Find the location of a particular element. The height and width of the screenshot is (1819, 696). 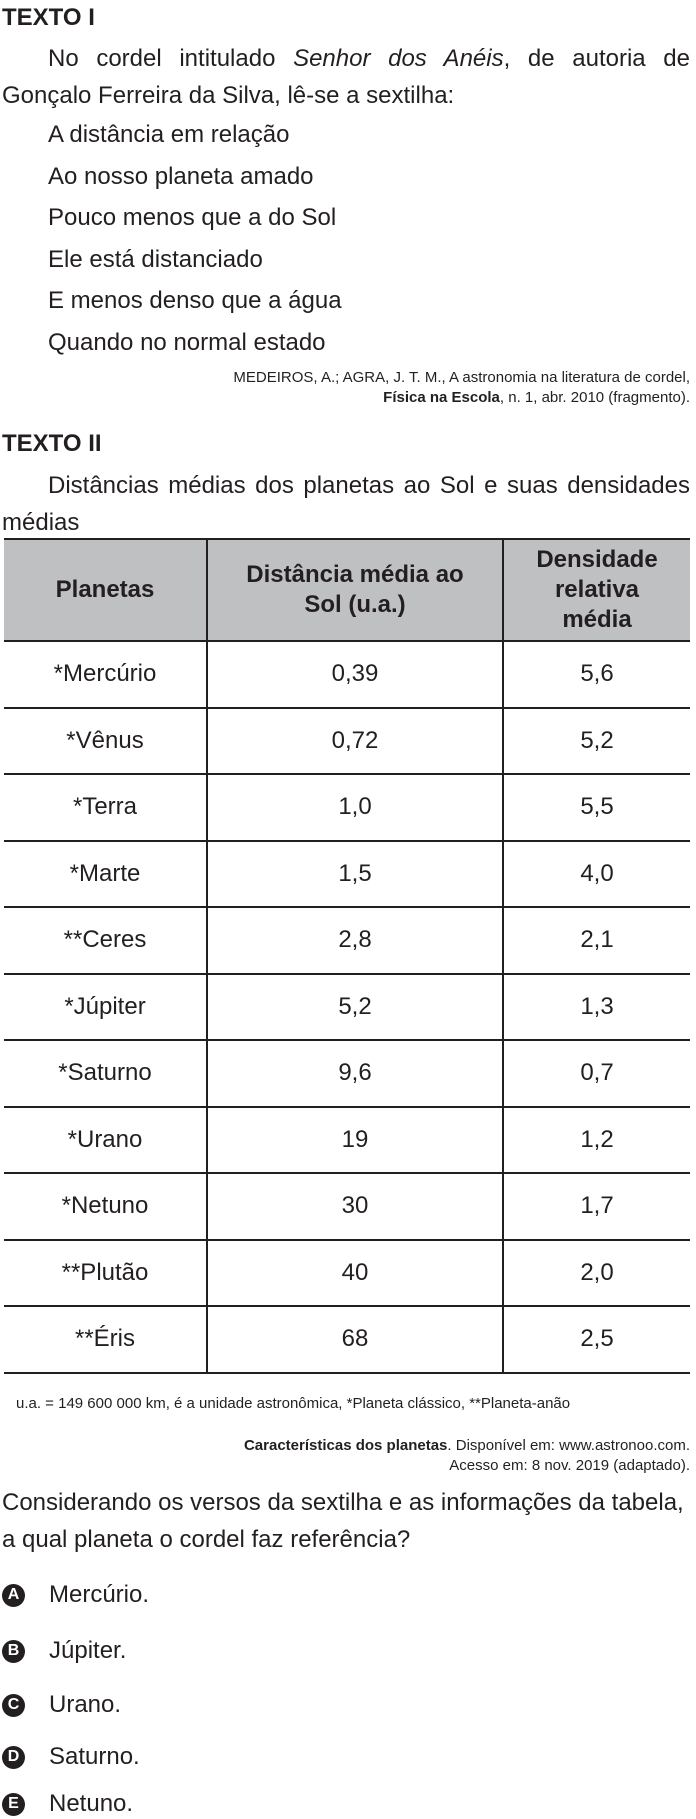

option: A Mercúrio. is located at coordinates (75, 1595).